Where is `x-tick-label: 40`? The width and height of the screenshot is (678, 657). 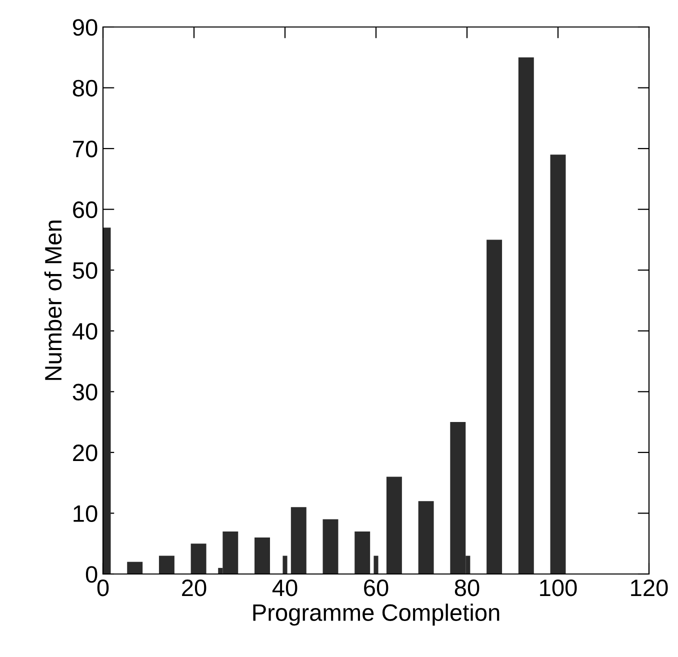 x-tick-label: 40 is located at coordinates (285, 587).